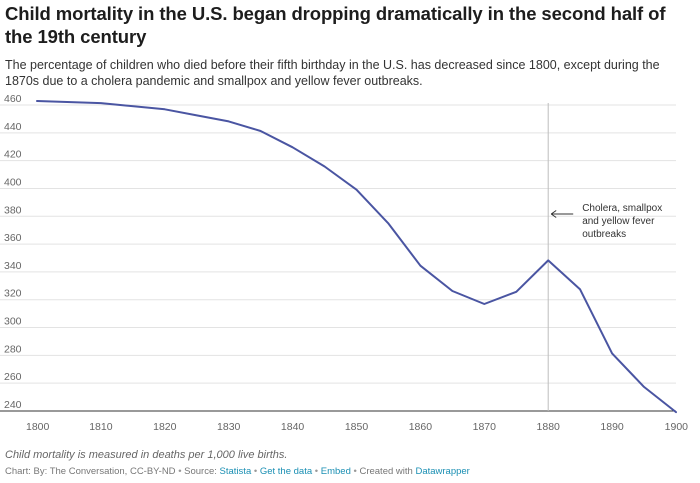  I want to click on x-tick-label: 1850, so click(357, 427).